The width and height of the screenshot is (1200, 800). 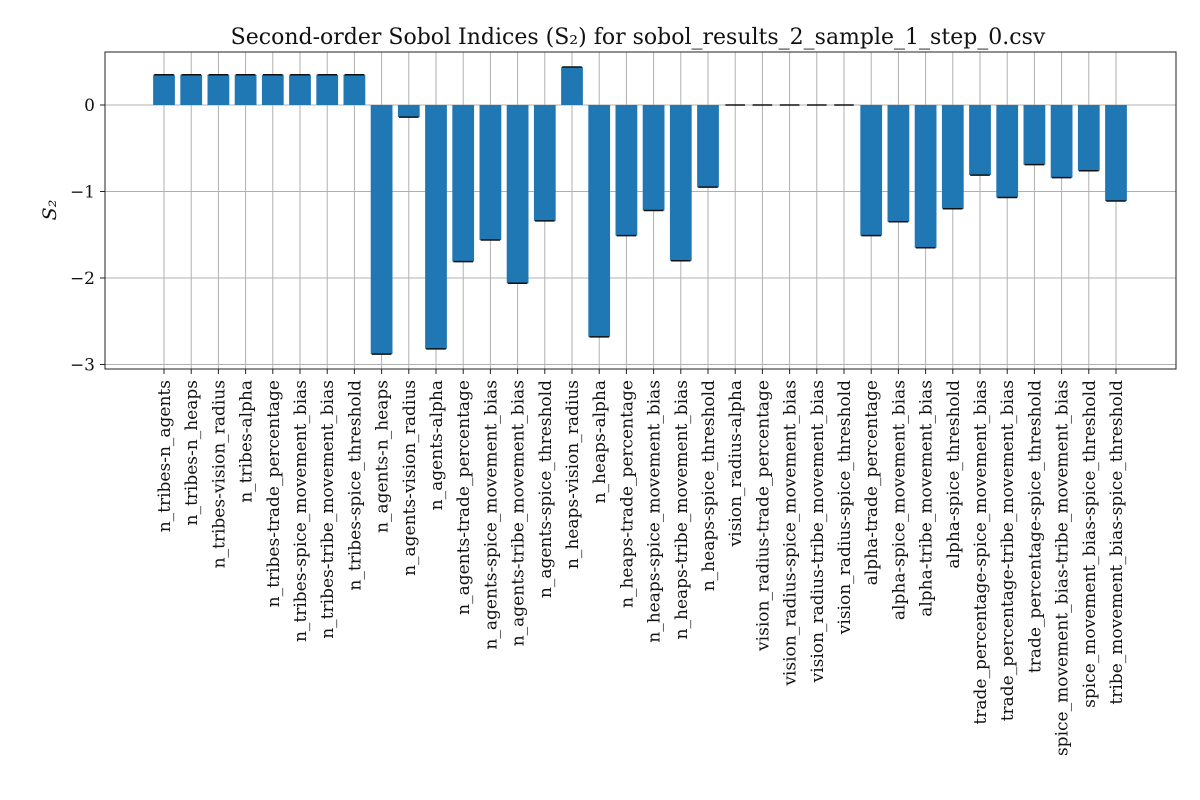 I want to click on x-tick-label: n_agents-spice_threshold, so click(x=546, y=489).